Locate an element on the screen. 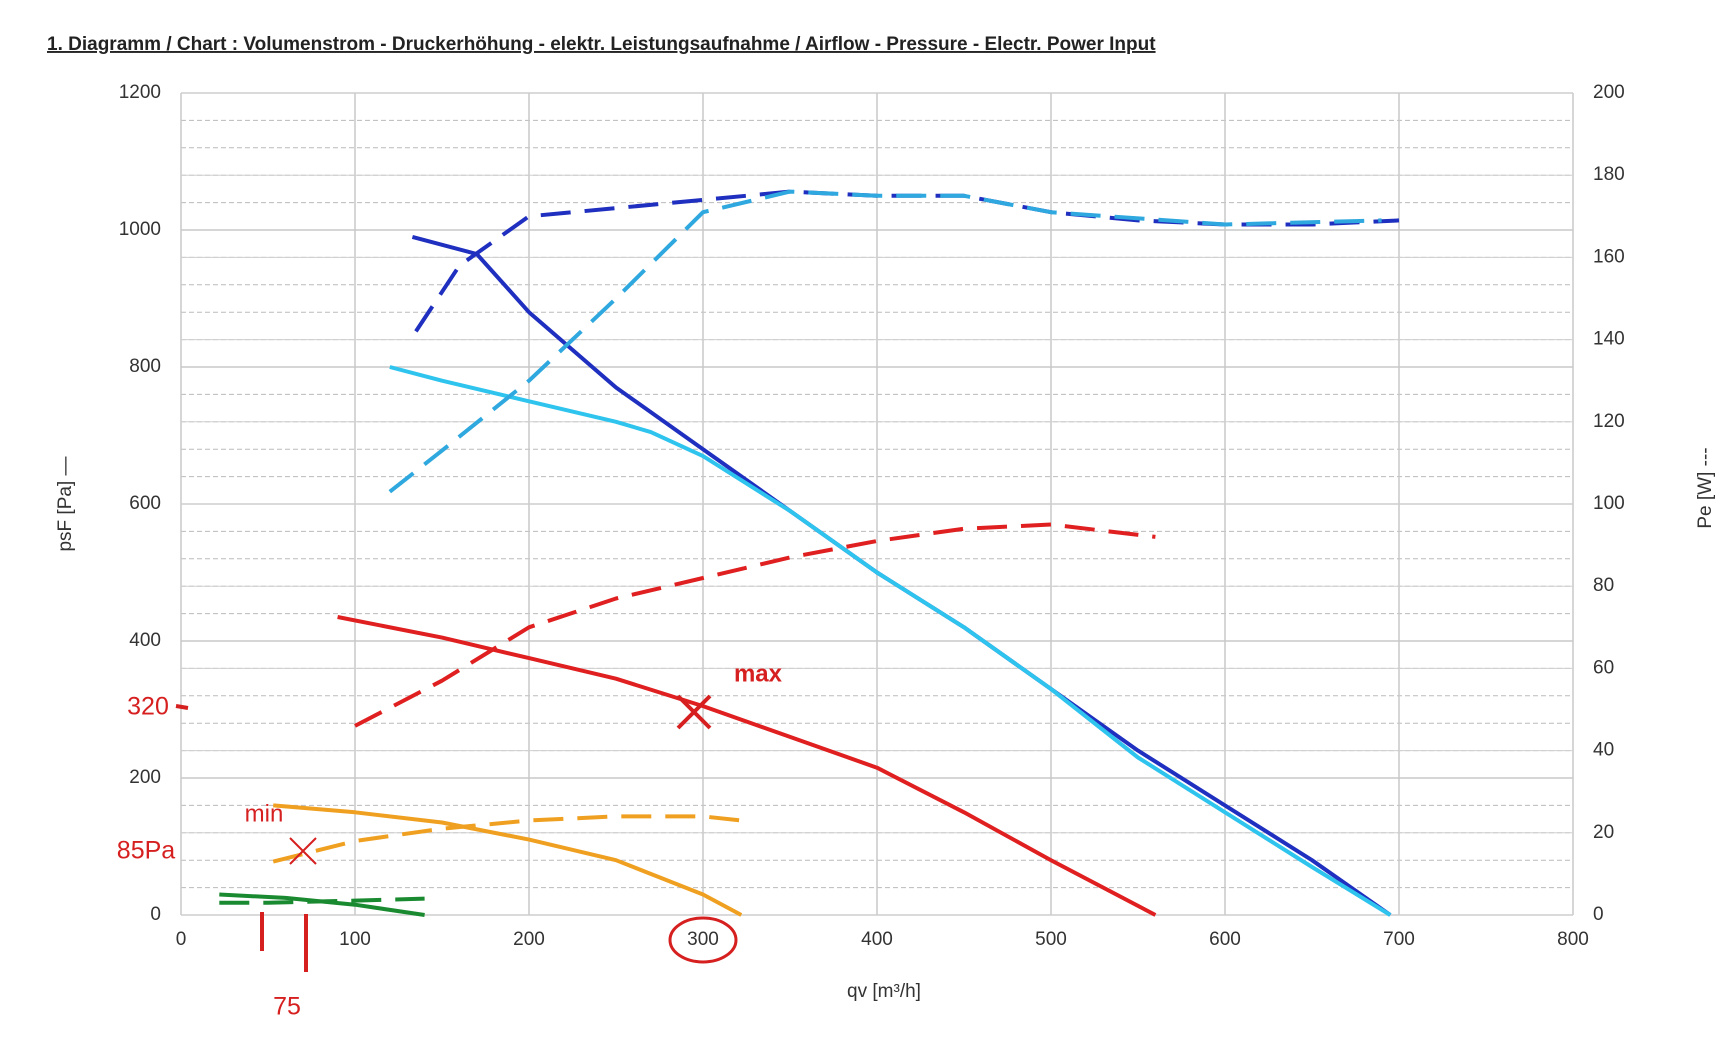  x-tick-label: 100 is located at coordinates (355, 939).